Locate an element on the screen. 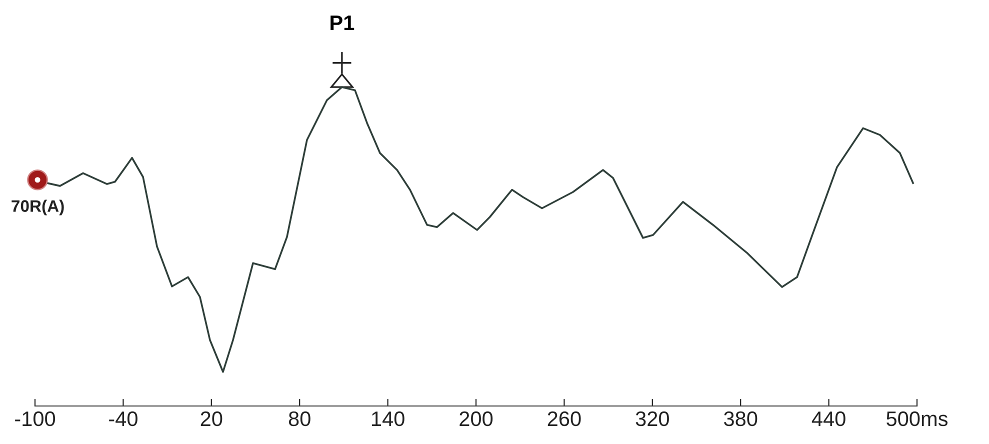 The image size is (989, 444). x-tick-label: -100 is located at coordinates (35, 418).